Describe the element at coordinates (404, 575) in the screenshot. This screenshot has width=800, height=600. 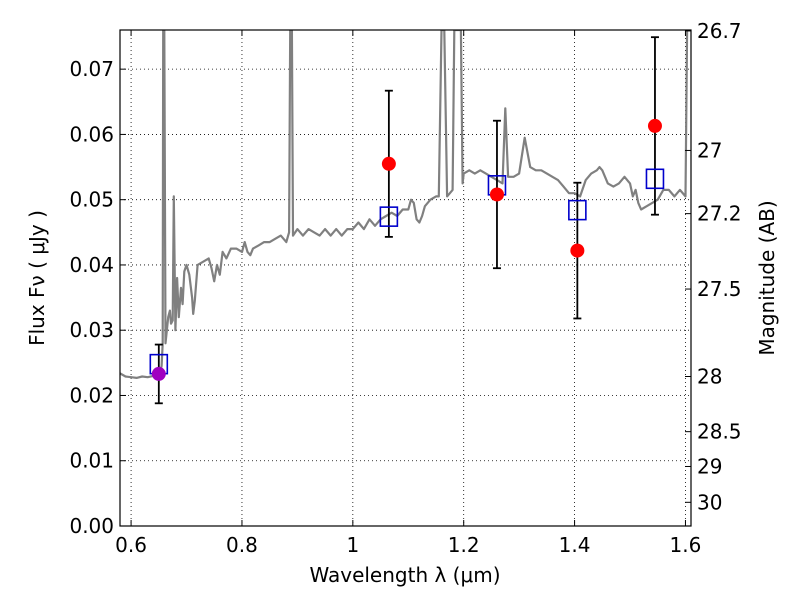
I see `x-axis-label: Wavelength λ (μm)` at that location.